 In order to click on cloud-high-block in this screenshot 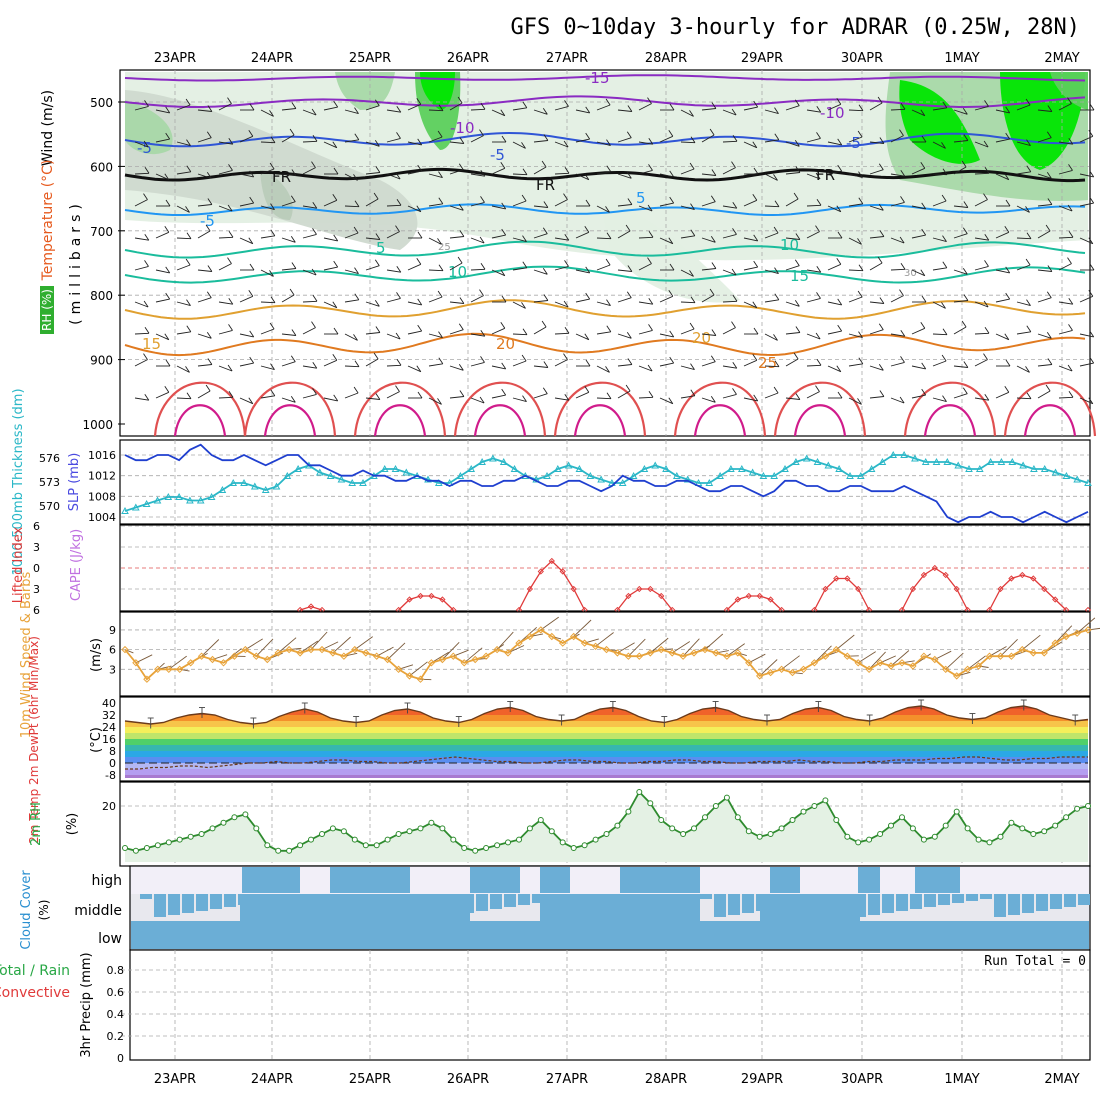, I will do `click(869, 880)`.